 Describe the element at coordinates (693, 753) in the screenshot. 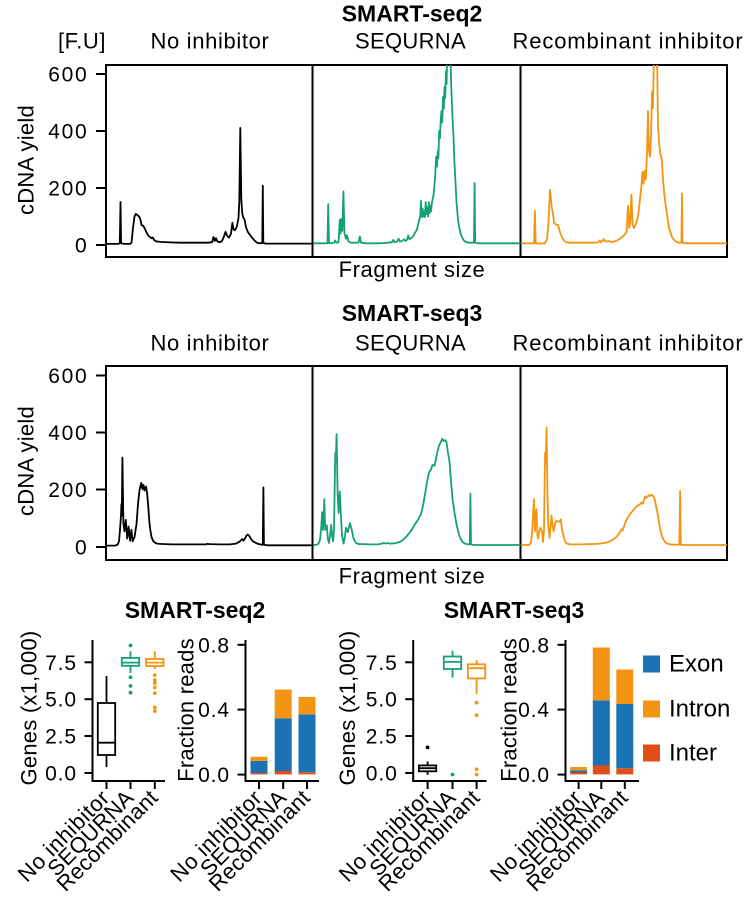

I see `svg-text: Inter` at that location.